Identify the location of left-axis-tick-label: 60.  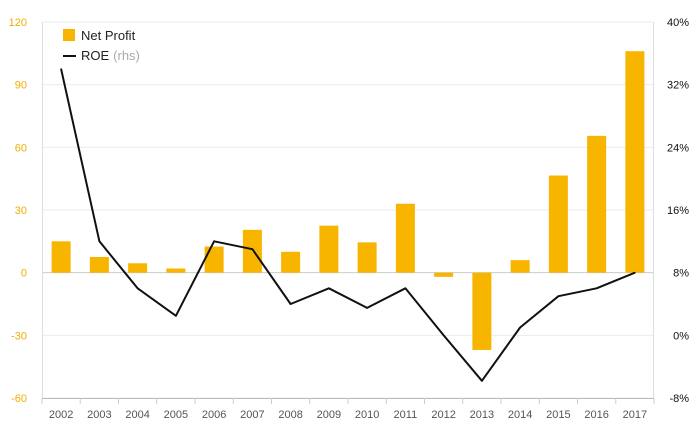
(21, 148).